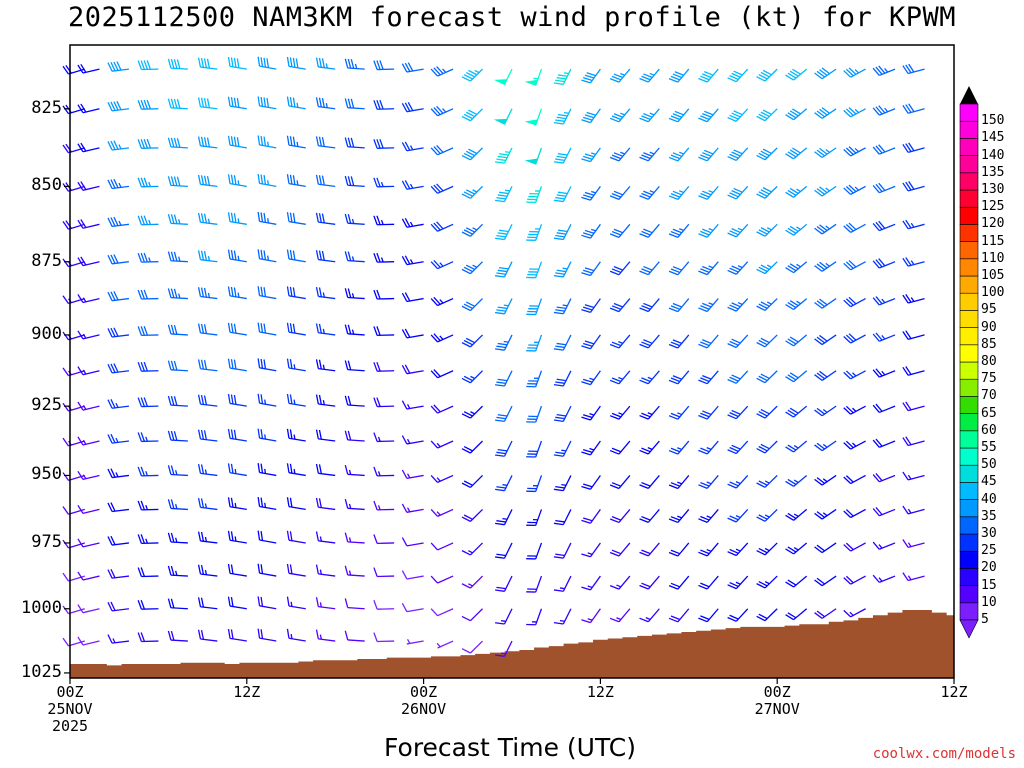  What do you see at coordinates (993, 172) in the screenshot?
I see `colorbar-label: 135` at bounding box center [993, 172].